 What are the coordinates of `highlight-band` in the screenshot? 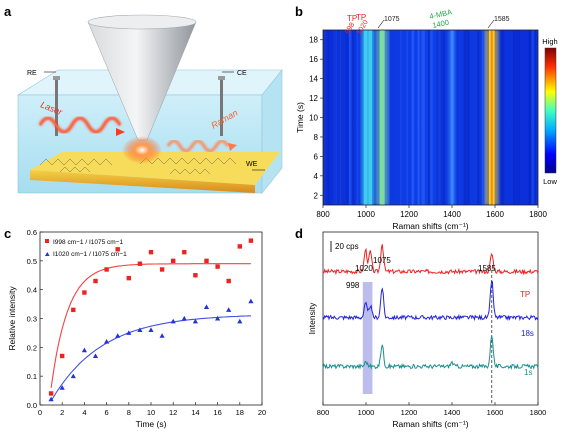 It's located at (367, 338).